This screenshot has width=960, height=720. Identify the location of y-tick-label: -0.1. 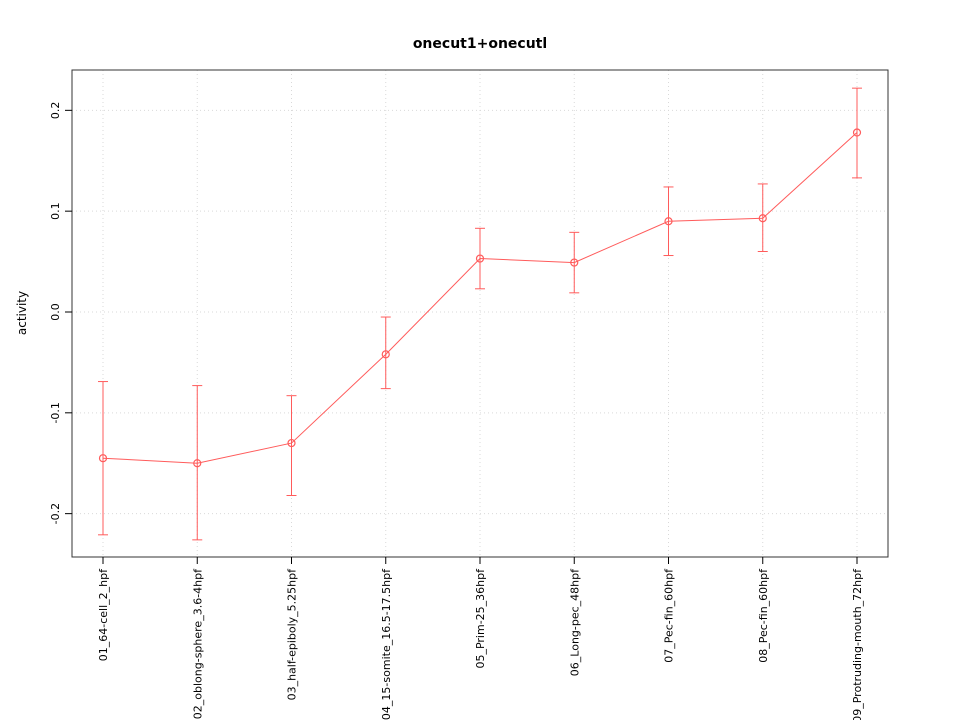
(55, 412).